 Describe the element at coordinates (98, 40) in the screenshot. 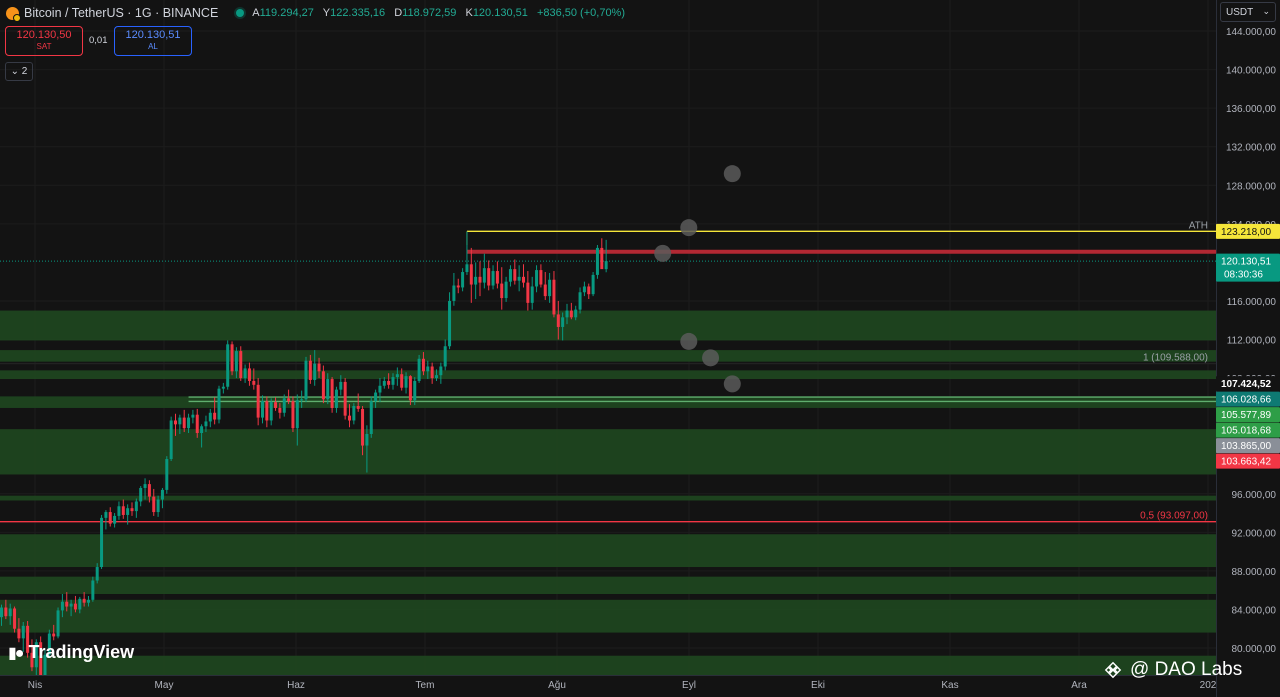

I see `spread-value: 0,01` at that location.